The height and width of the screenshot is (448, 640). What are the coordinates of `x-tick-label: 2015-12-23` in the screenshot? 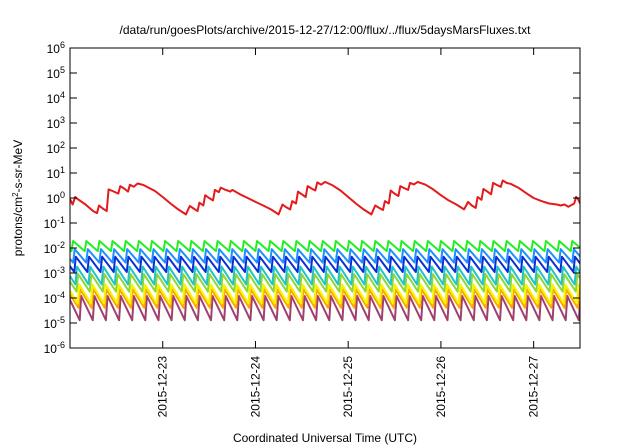 It's located at (163, 387).